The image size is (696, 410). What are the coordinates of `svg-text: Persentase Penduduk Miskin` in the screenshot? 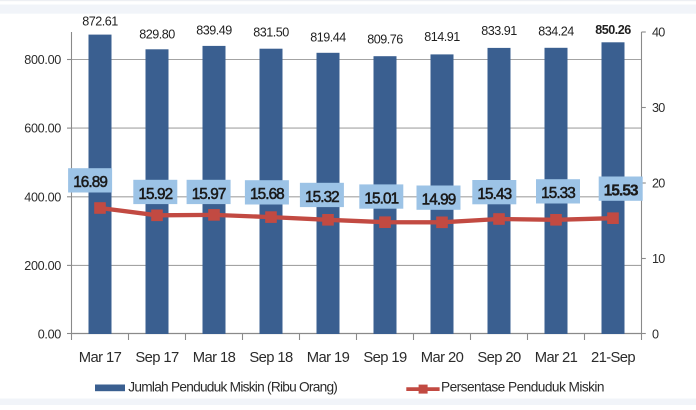 It's located at (522, 386).